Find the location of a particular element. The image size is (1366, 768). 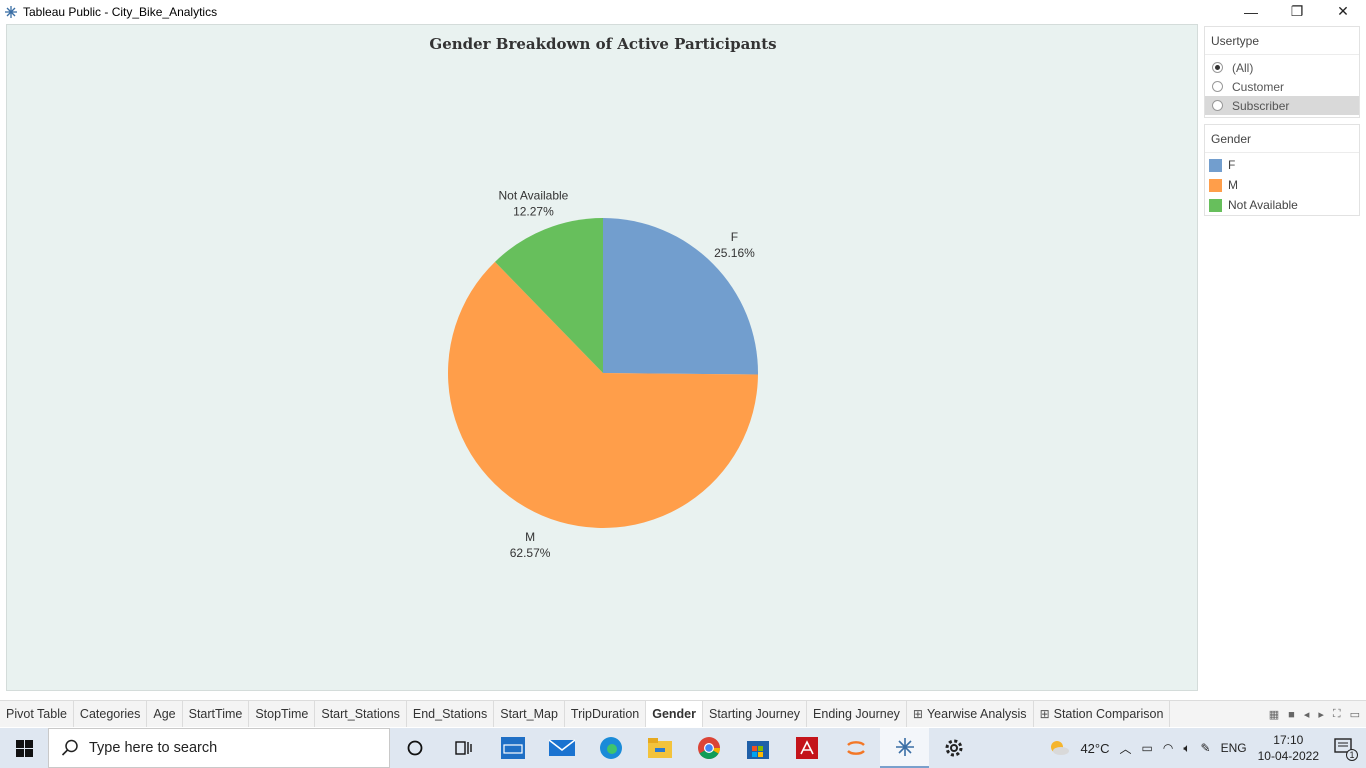

wifi-icon: ◠ is located at coordinates (1168, 748).